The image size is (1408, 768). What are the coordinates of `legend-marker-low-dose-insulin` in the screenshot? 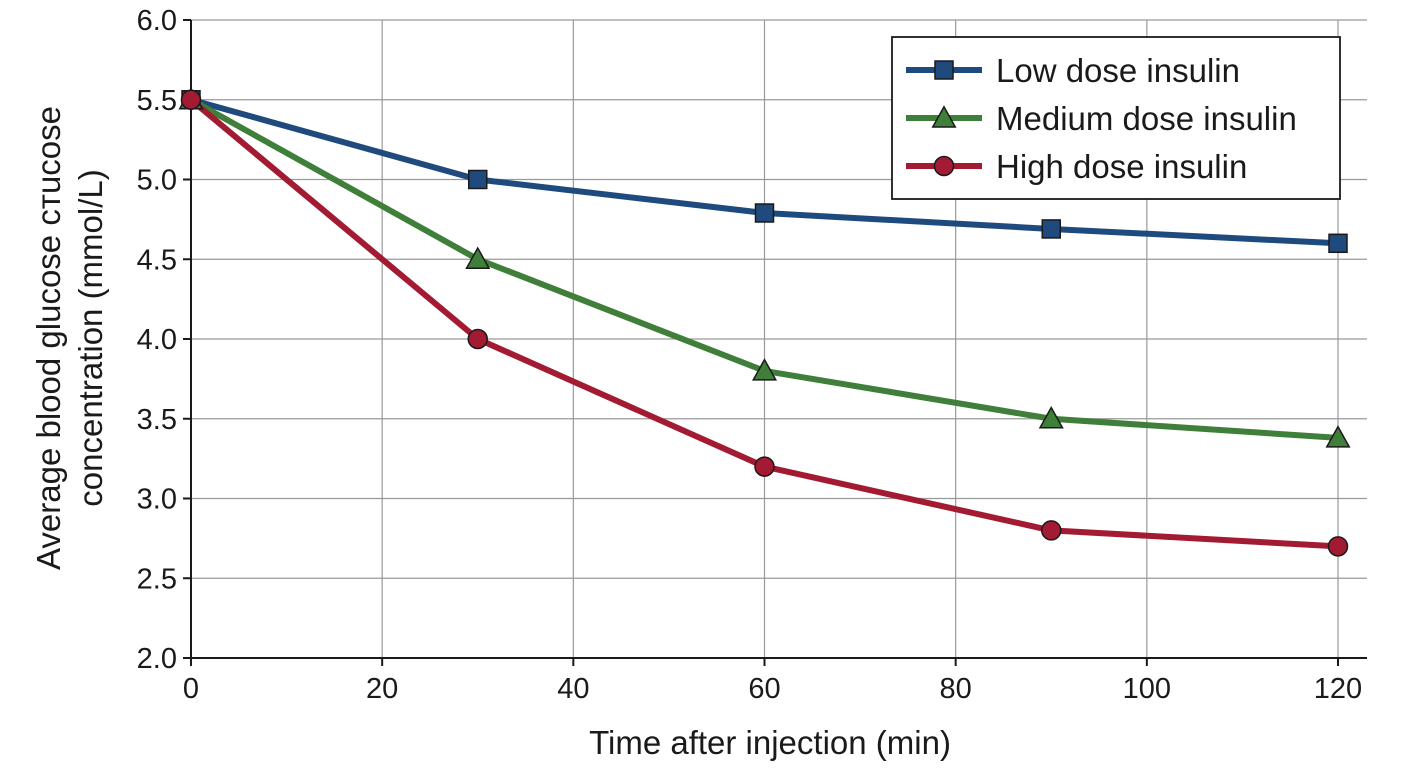 It's located at (944, 70).